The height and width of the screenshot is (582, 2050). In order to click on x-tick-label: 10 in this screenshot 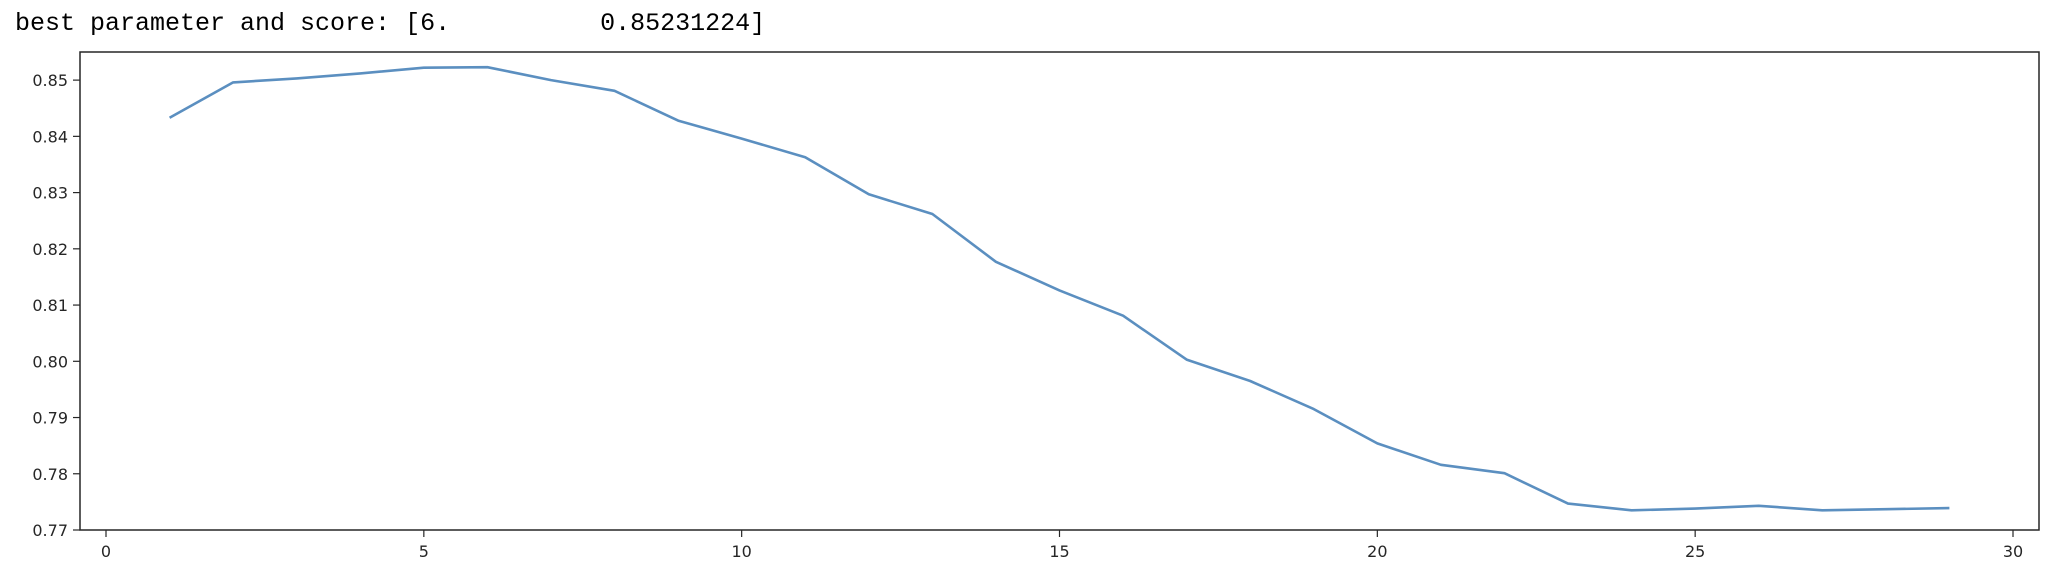, I will do `click(741, 551)`.